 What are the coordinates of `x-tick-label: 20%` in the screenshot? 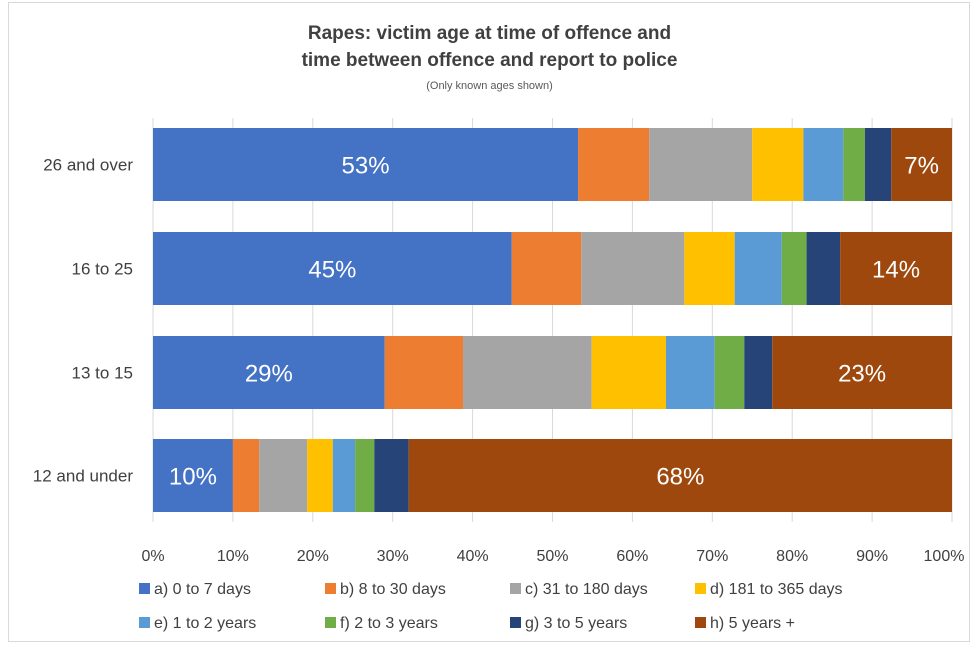 It's located at (313, 556).